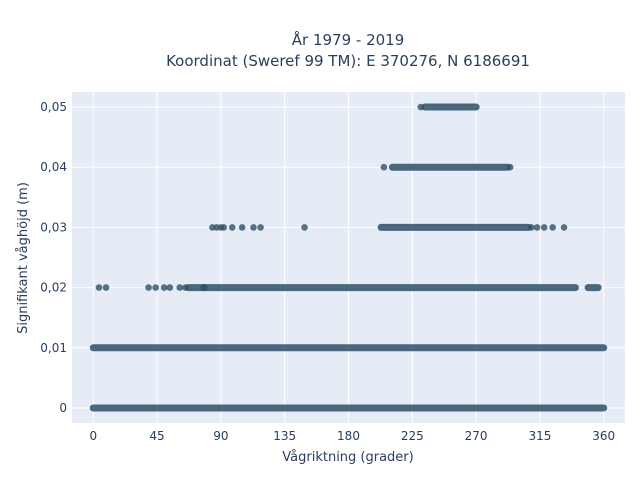  I want to click on x-tick-label: 45, so click(156, 436).